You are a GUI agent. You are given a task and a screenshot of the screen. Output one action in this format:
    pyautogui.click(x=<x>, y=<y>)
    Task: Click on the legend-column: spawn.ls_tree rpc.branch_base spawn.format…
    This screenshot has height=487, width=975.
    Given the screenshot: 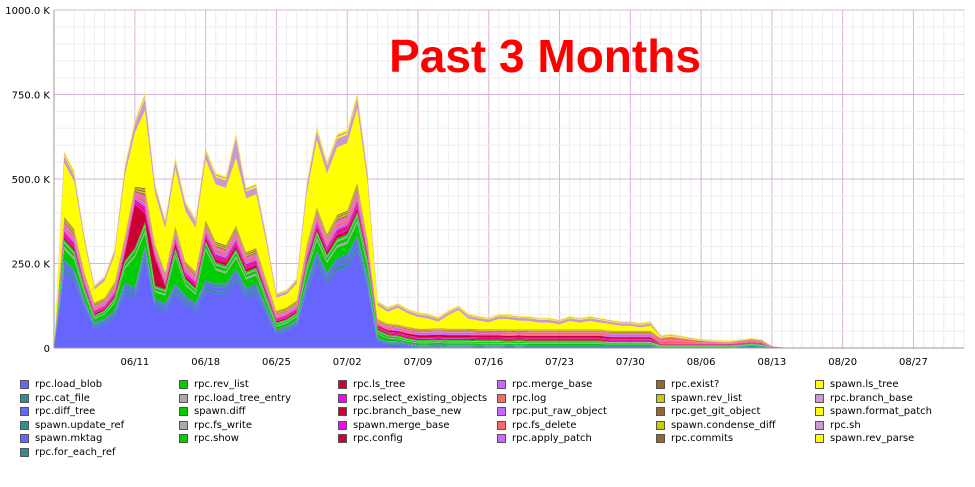 What is the action you would take?
    pyautogui.click(x=873, y=412)
    